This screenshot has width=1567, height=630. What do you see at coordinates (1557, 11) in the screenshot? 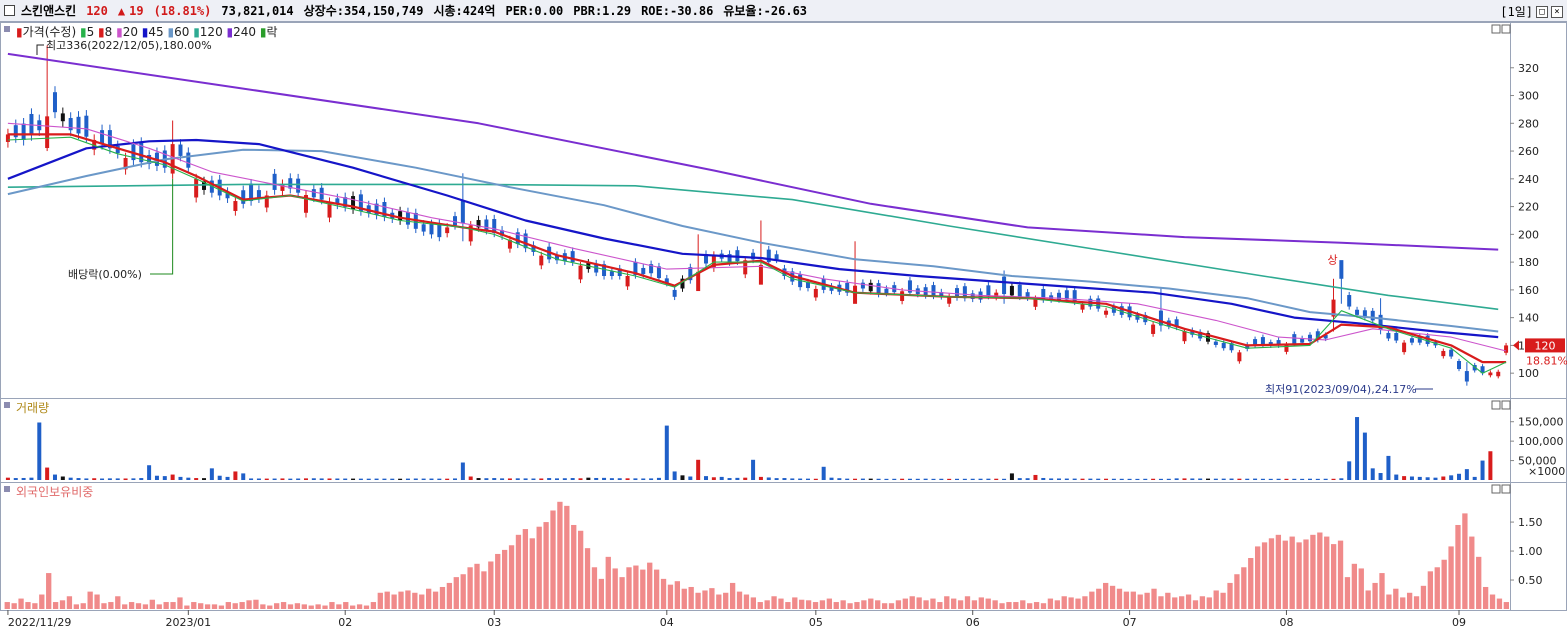
I see `close-icon: ×` at bounding box center [1557, 11].